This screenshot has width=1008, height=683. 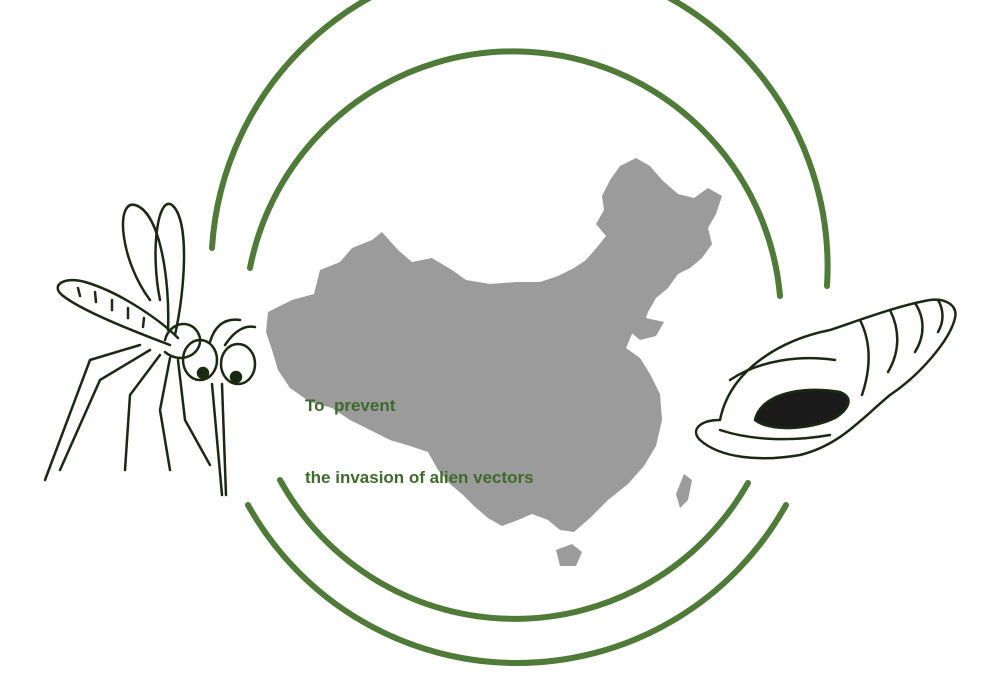 I want to click on taiwan-island, so click(x=684, y=491).